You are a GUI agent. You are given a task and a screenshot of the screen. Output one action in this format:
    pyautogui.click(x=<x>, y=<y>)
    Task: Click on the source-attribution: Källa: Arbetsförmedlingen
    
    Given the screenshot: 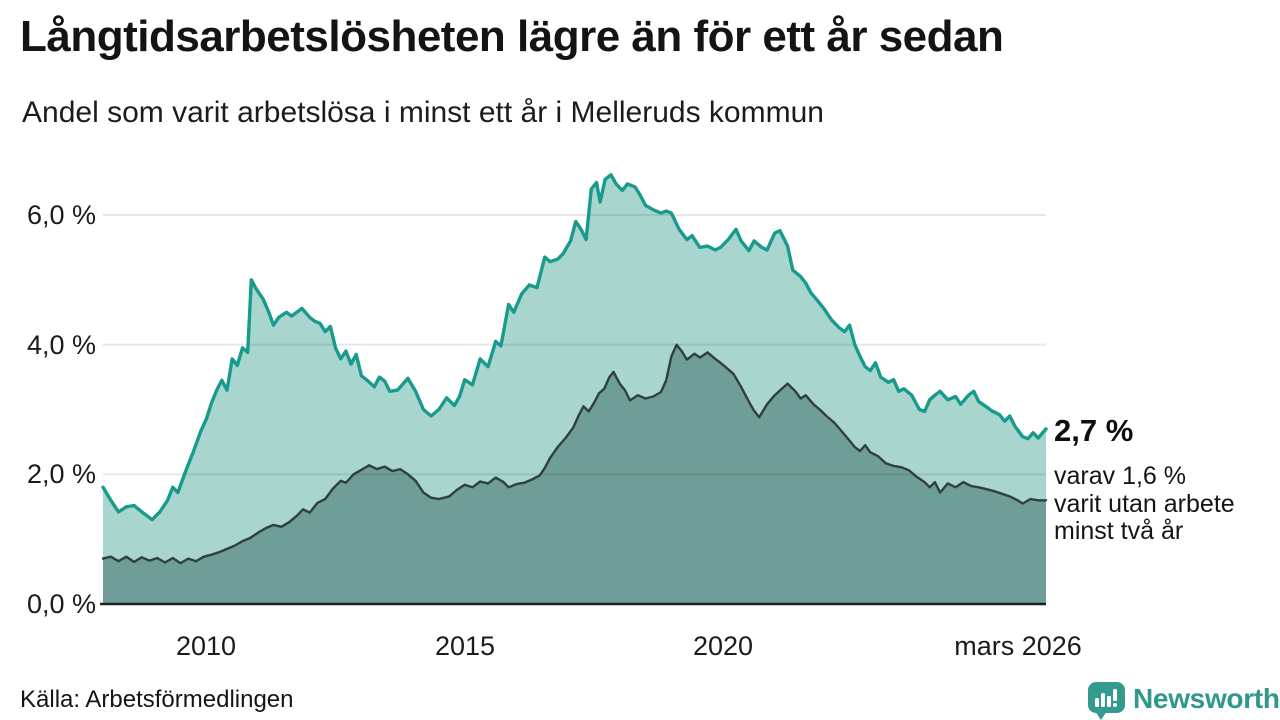 What is the action you would take?
    pyautogui.click(x=157, y=699)
    